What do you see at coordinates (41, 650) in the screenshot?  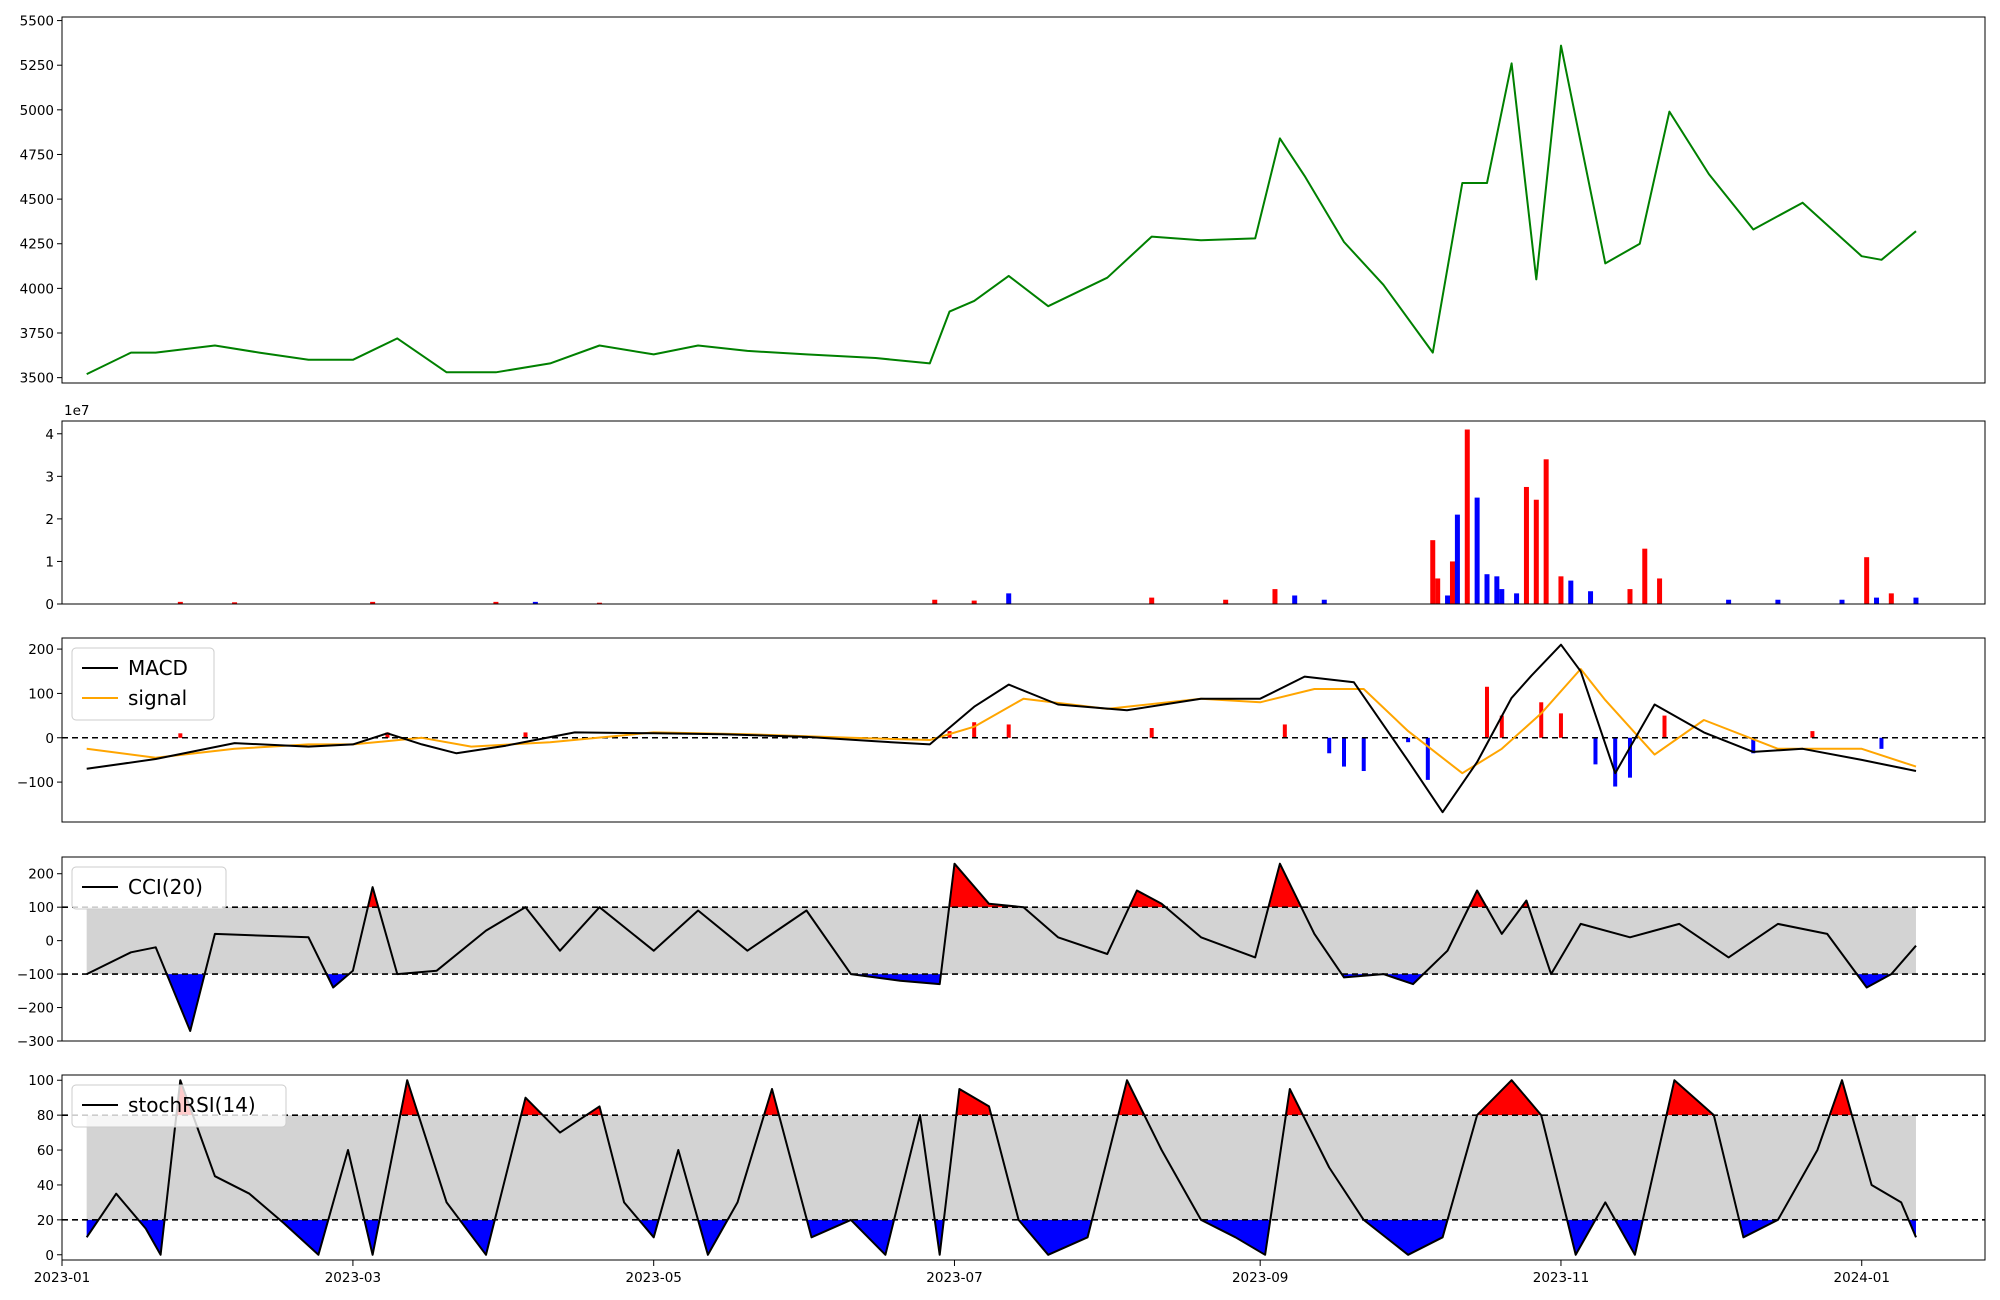 I see `y-tick-label: 200` at bounding box center [41, 650].